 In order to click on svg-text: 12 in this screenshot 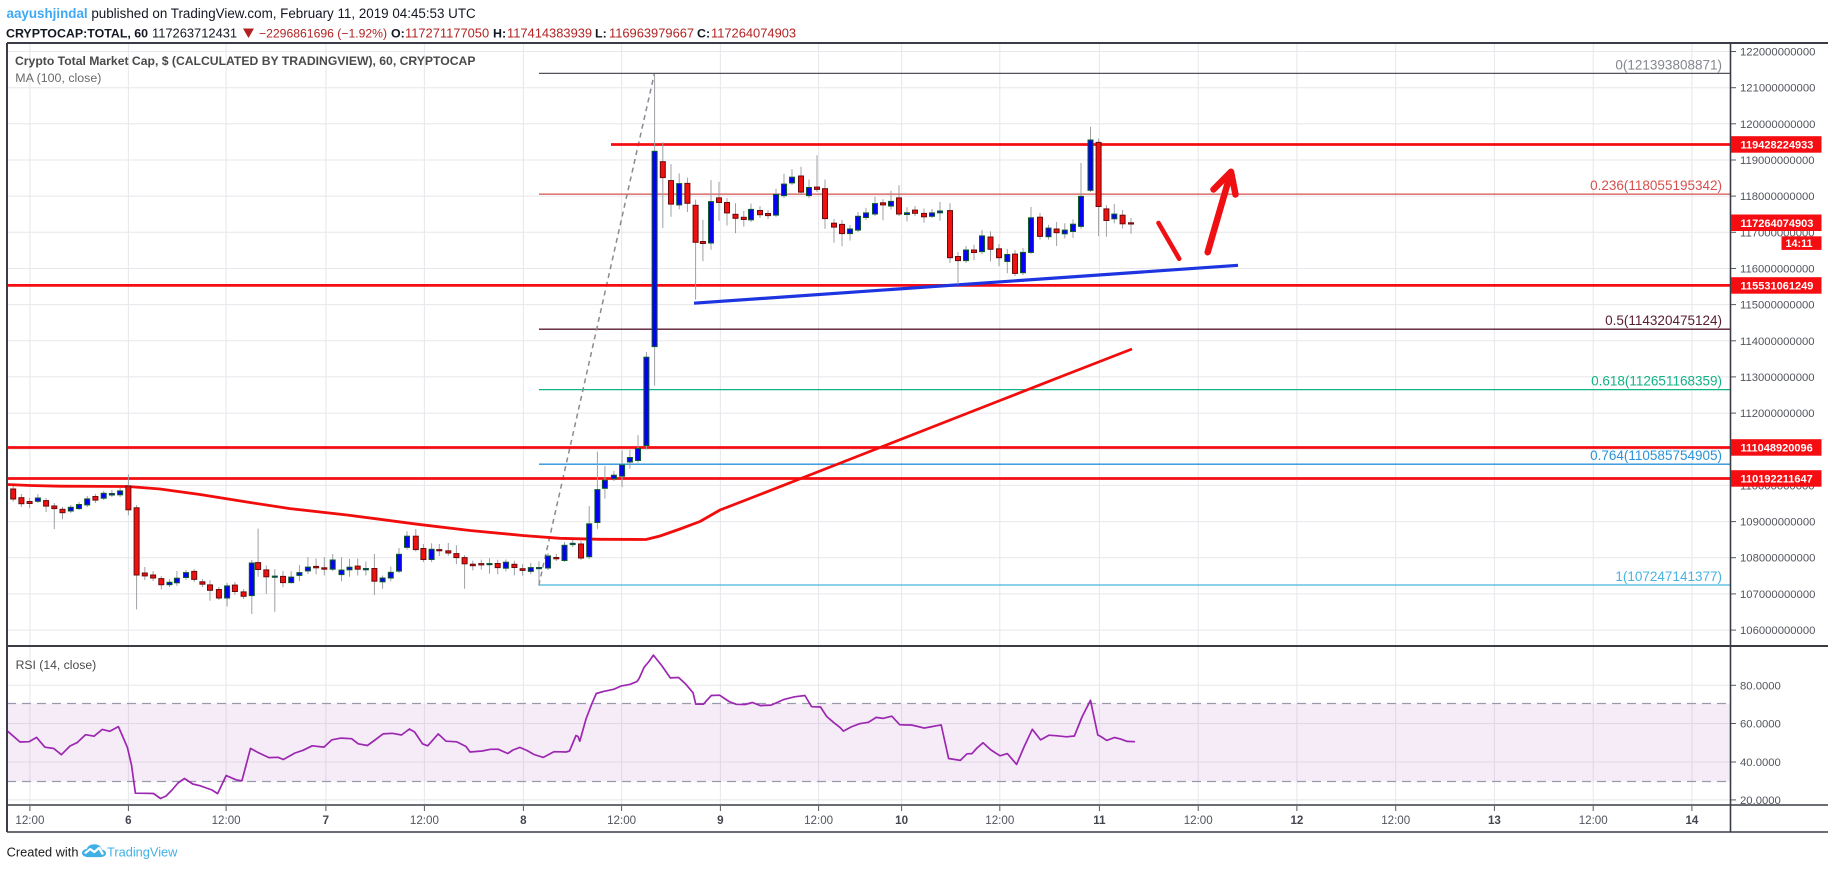, I will do `click(1296, 820)`.